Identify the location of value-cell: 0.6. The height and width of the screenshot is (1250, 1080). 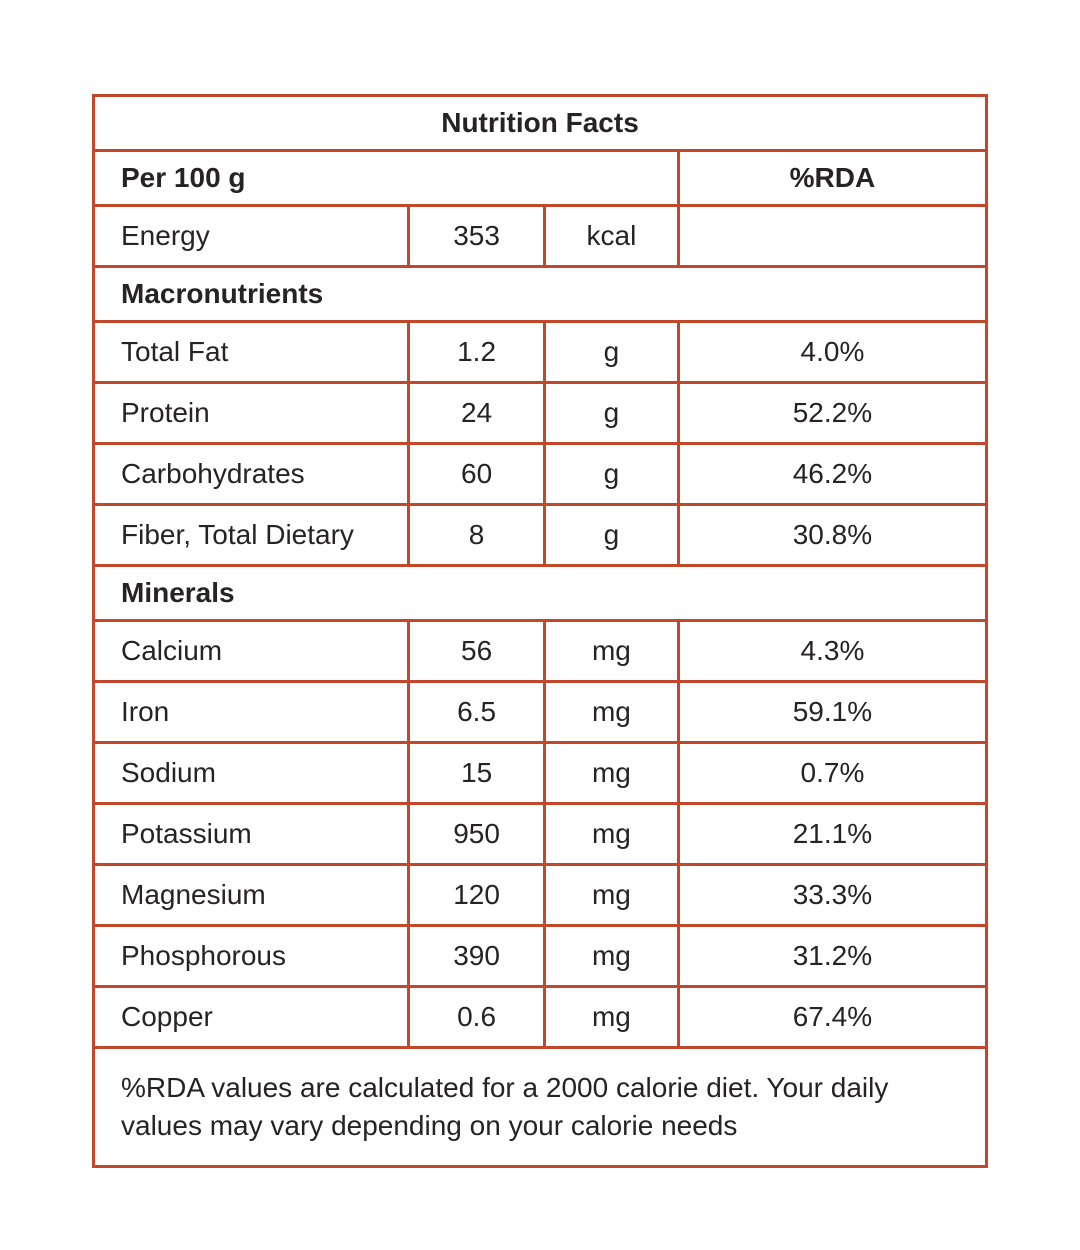
(476, 1017).